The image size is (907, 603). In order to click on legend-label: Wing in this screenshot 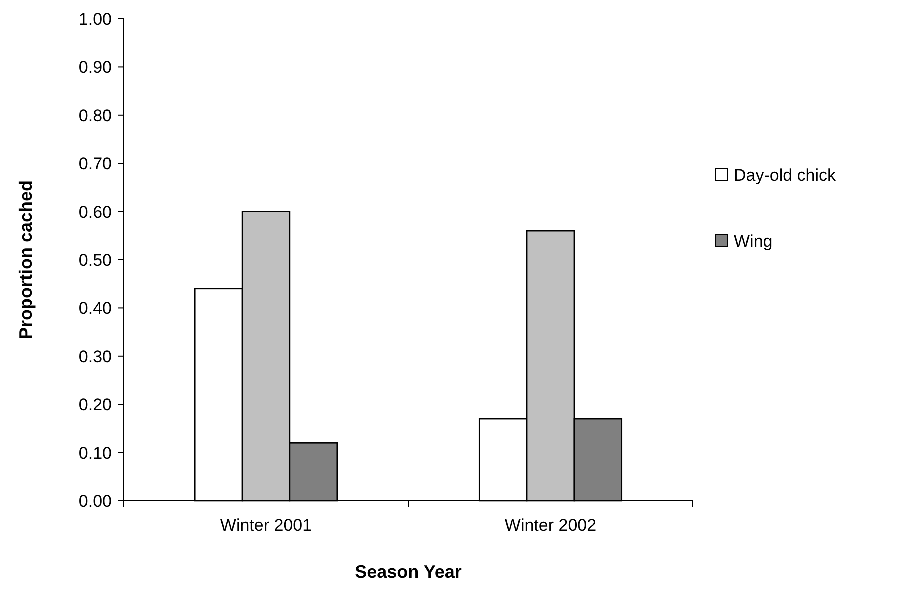, I will do `click(753, 241)`.